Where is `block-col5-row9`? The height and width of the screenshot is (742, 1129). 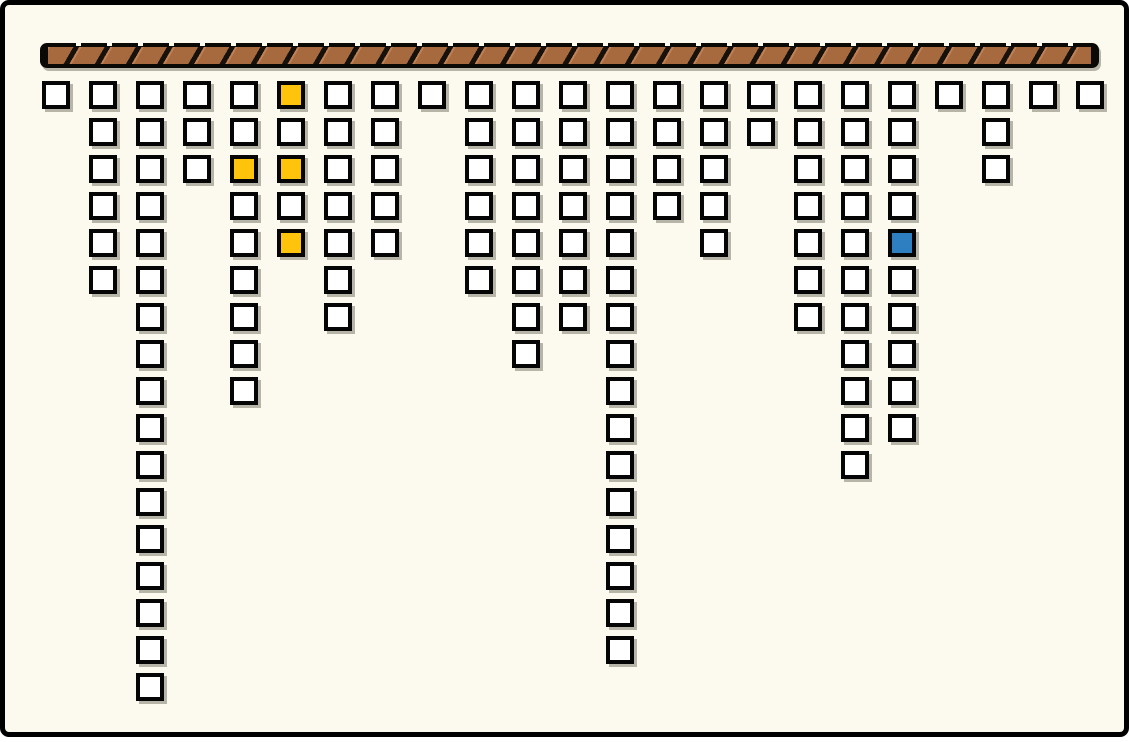
block-col5-row9 is located at coordinates (244, 391).